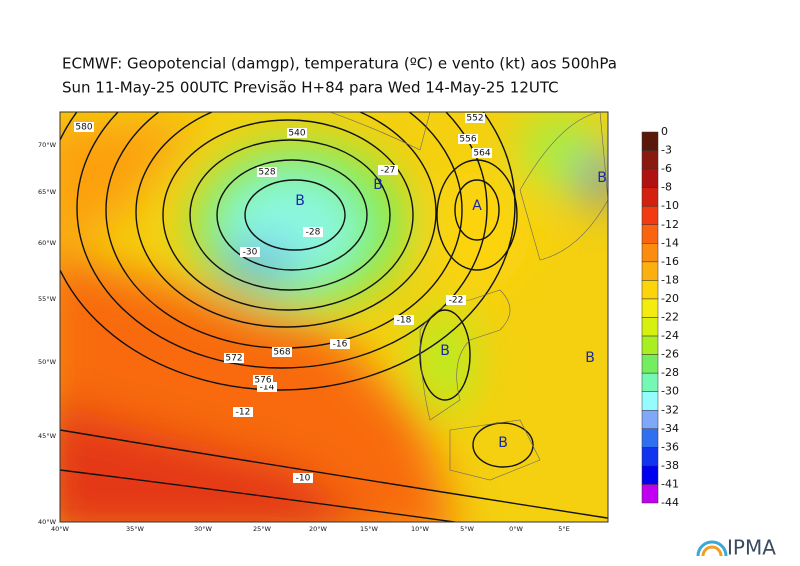 The height and width of the screenshot is (566, 800). Describe the element at coordinates (243, 413) in the screenshot. I see `contour-label-text: -12` at that location.